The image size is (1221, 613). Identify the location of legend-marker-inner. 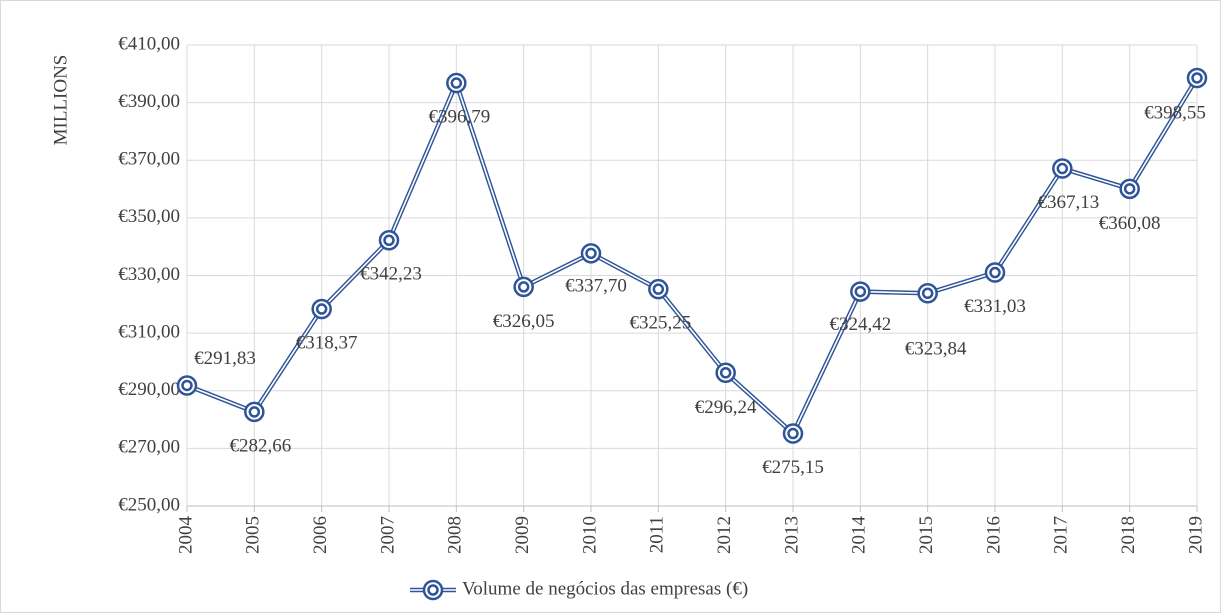
(433, 590).